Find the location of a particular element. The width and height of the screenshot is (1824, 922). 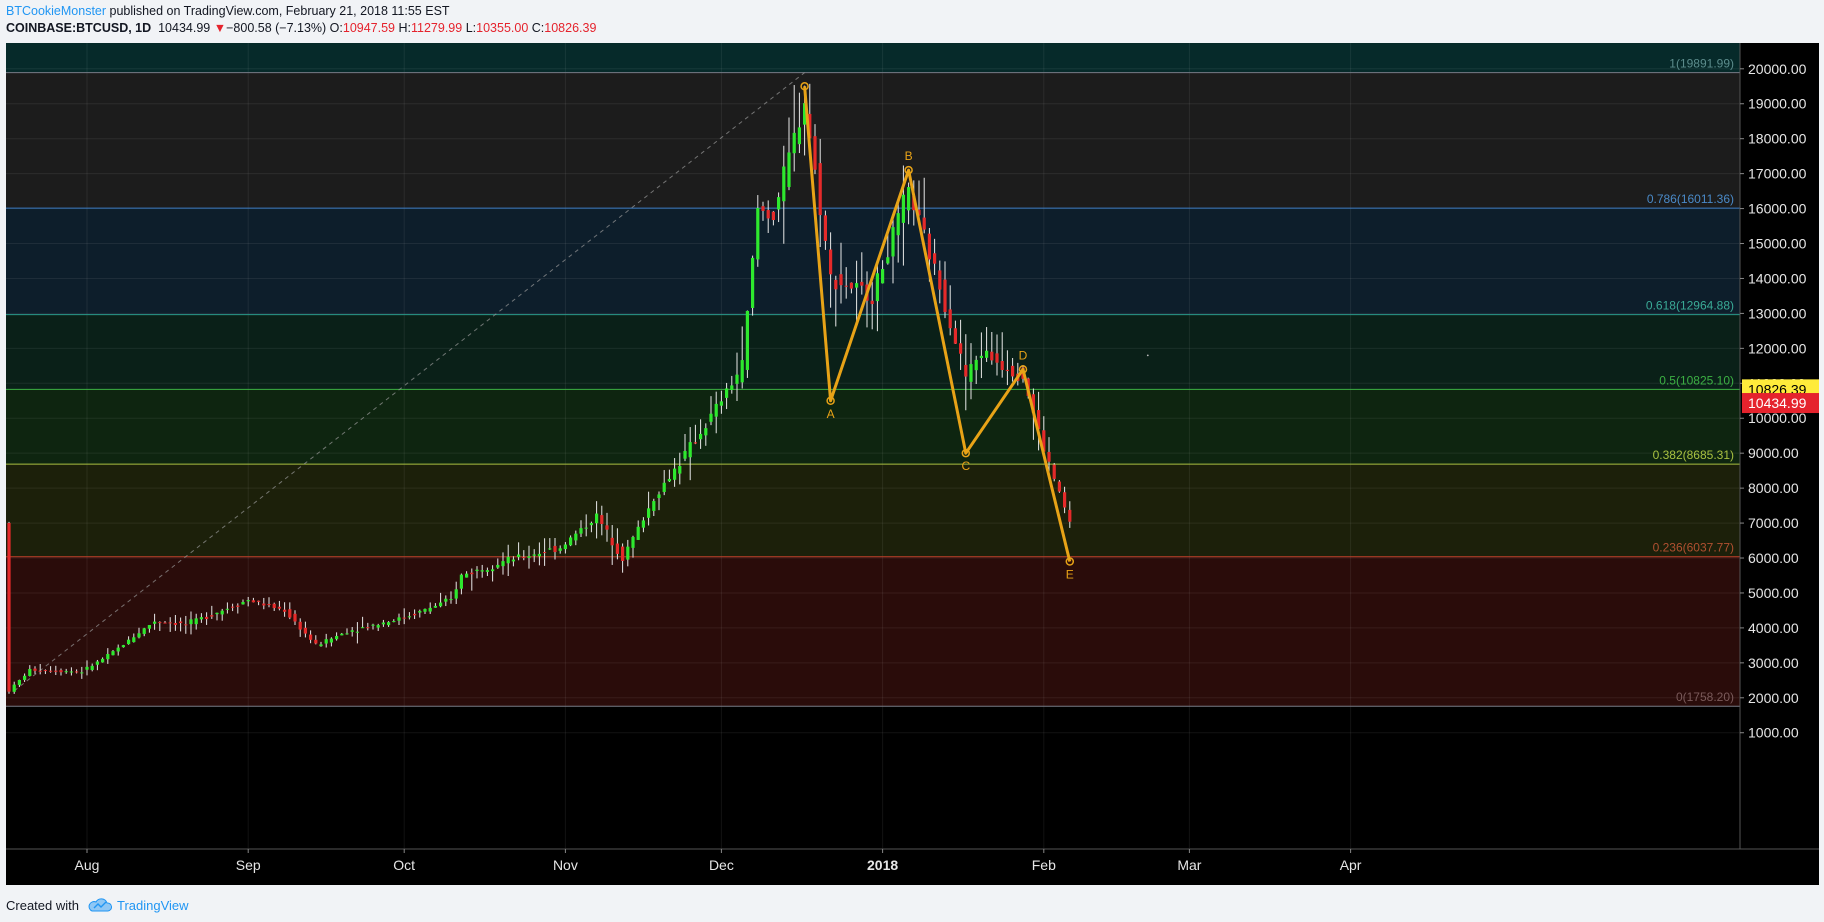

harmonic-pattern-line is located at coordinates (937, 324).